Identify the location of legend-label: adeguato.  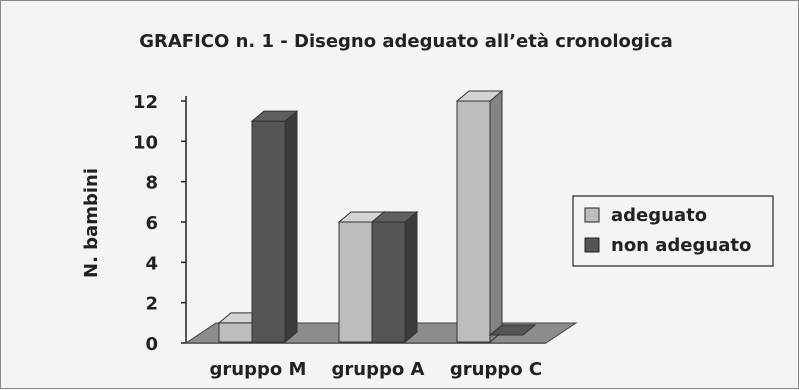
(659, 215).